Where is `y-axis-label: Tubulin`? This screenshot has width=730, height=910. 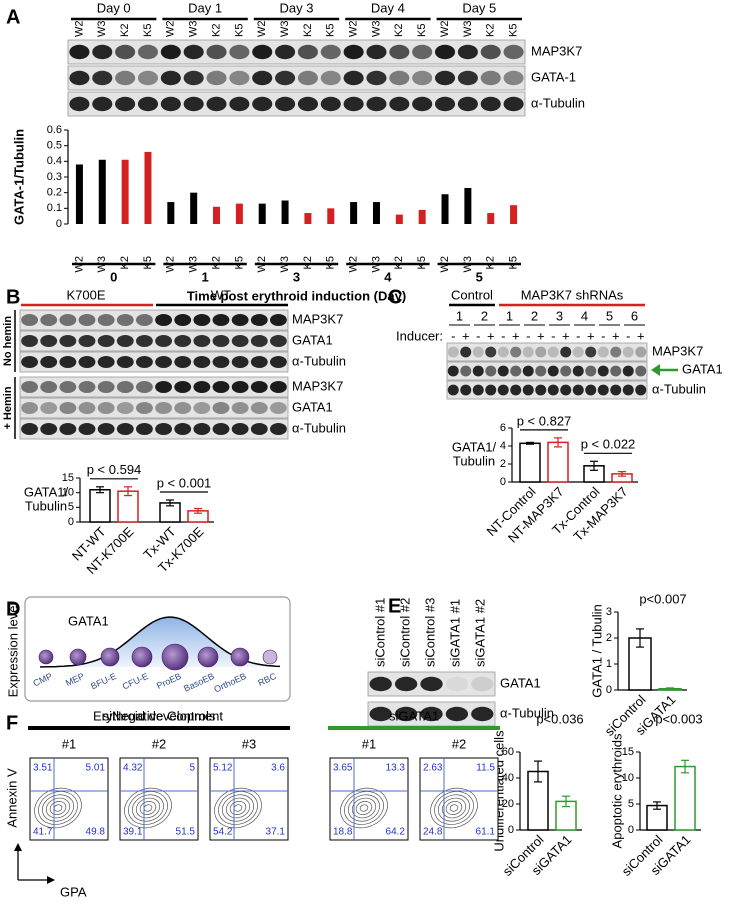 y-axis-label: Tubulin is located at coordinates (46, 505).